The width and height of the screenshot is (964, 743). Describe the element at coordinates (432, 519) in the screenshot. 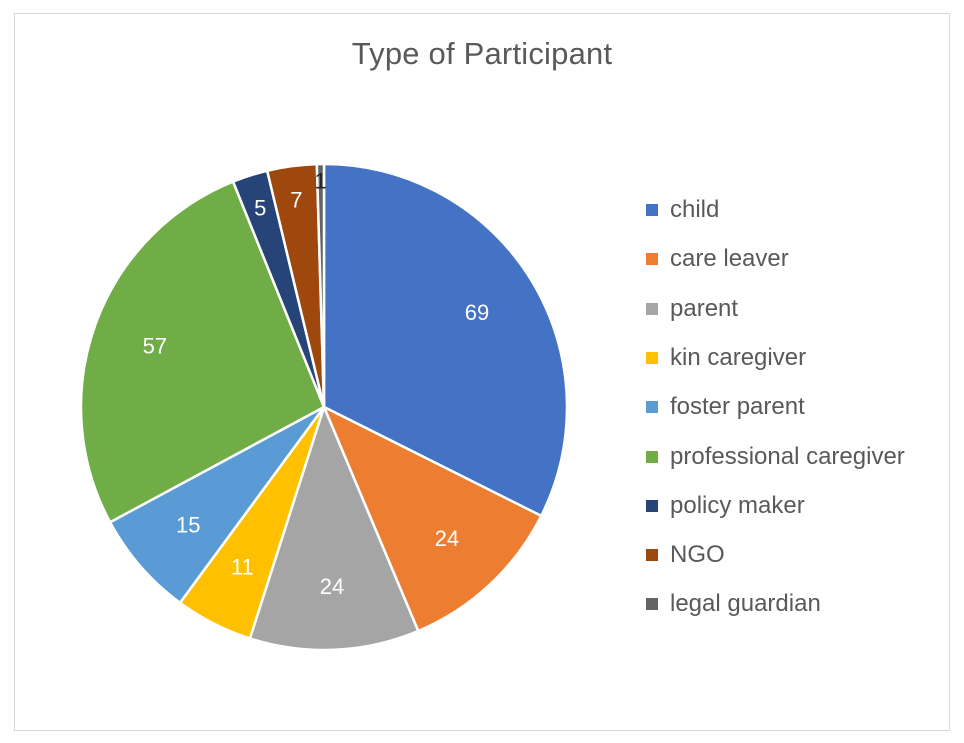

I see `pie-slice-care-leaver` at that location.